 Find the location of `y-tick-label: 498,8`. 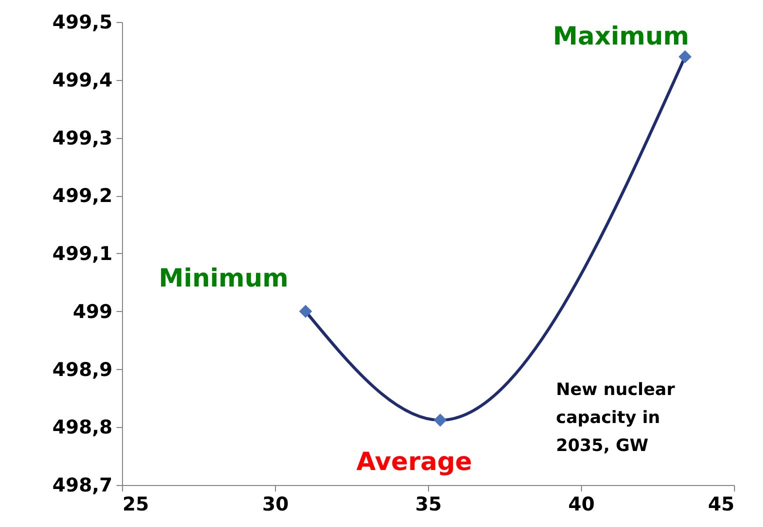

y-tick-label: 498,8 is located at coordinates (82, 427).